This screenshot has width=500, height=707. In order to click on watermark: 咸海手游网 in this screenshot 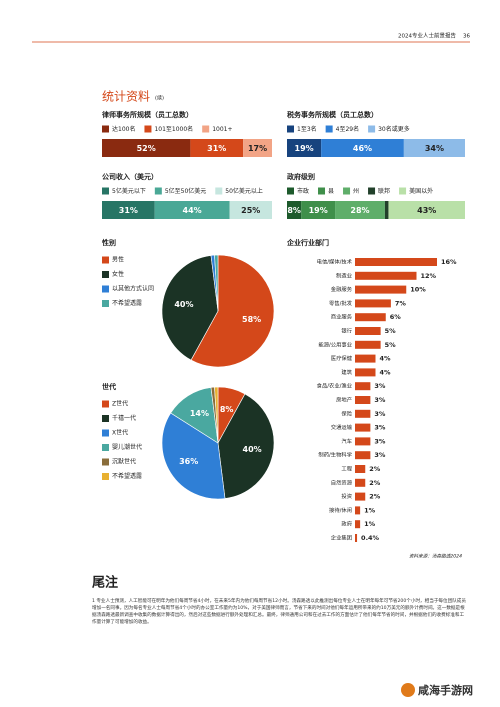, I will do `click(445, 690)`.